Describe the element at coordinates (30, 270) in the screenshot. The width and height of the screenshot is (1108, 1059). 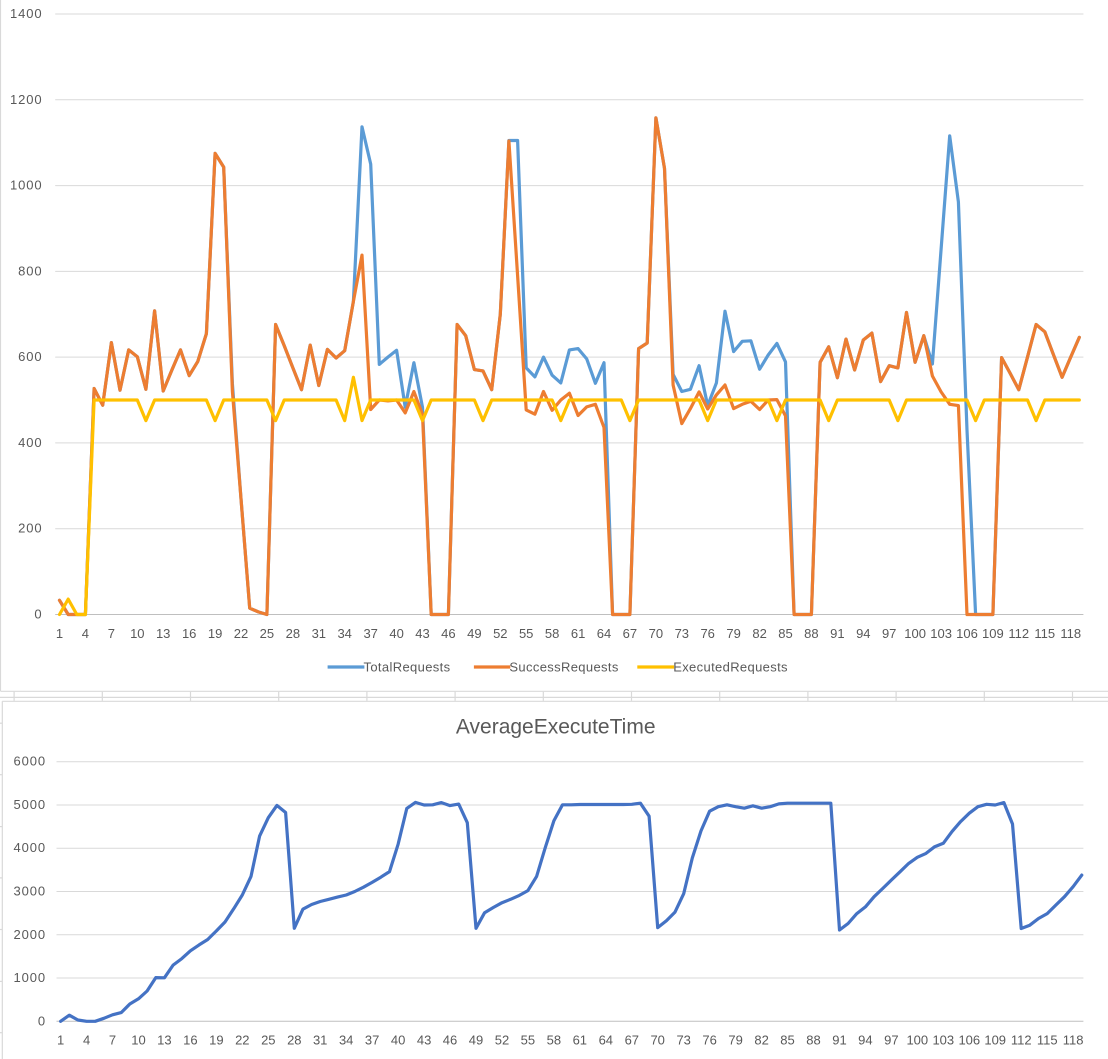
I see `svg-text: 800` at that location.